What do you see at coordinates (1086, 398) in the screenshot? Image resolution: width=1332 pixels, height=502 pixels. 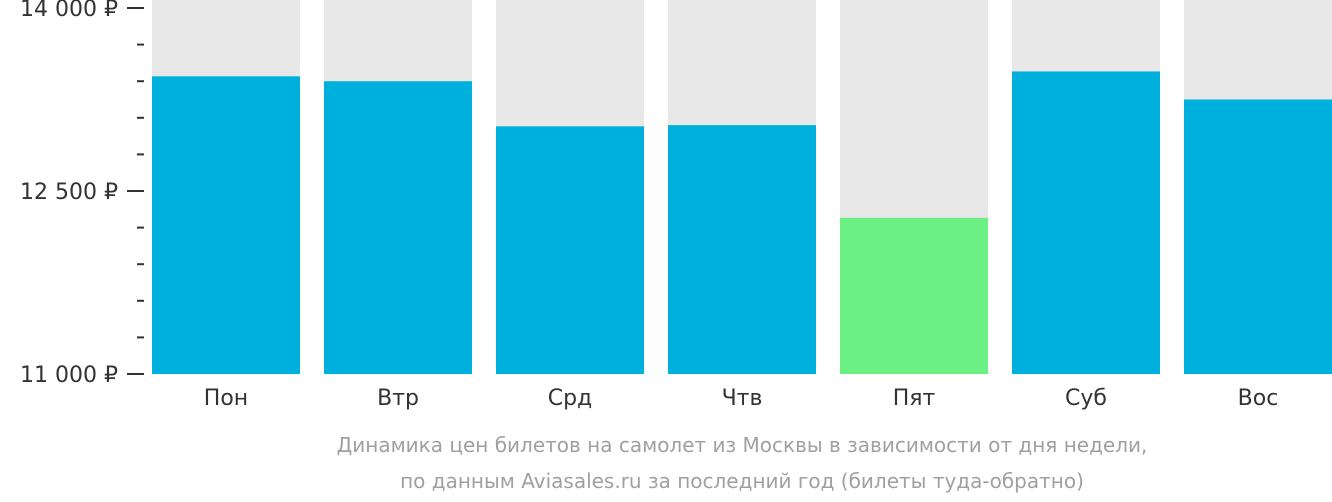 I see `x-tick-label: Суб` at bounding box center [1086, 398].